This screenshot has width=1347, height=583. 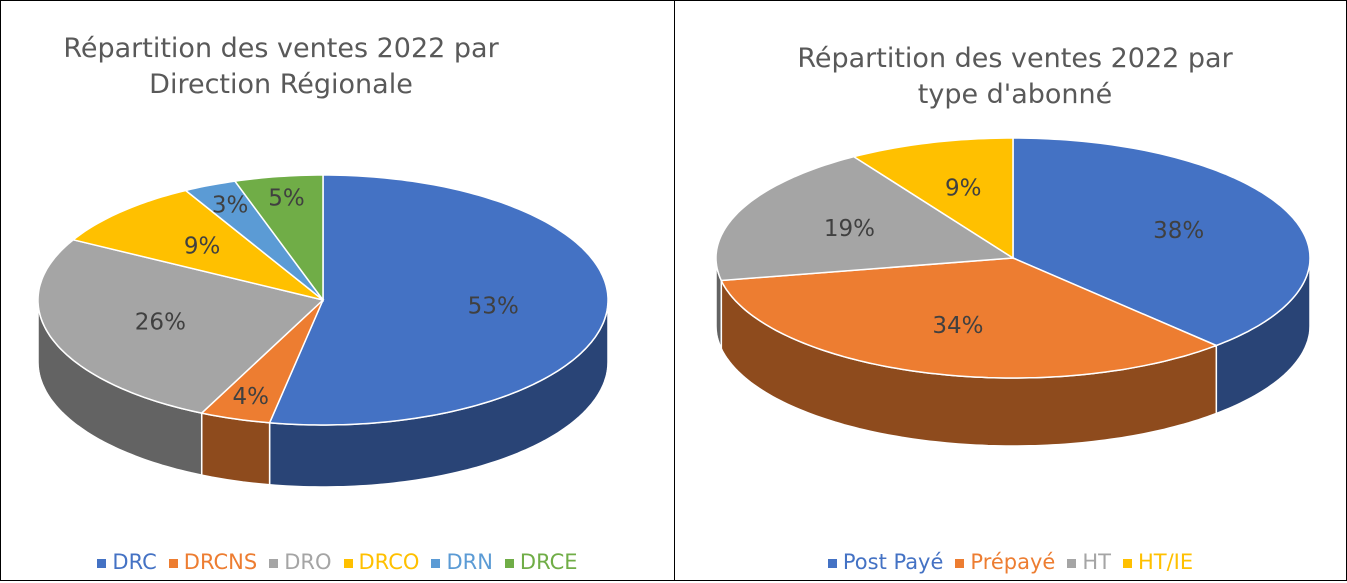 What do you see at coordinates (389, 562) in the screenshot?
I see `legend-label: DRCO` at bounding box center [389, 562].